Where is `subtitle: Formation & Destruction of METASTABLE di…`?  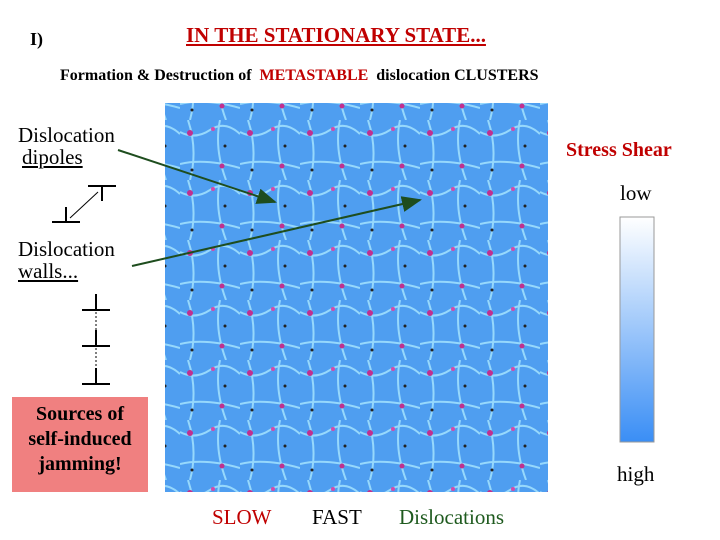 subtitle: Formation & Destruction of METASTABLE di… is located at coordinates (299, 76).